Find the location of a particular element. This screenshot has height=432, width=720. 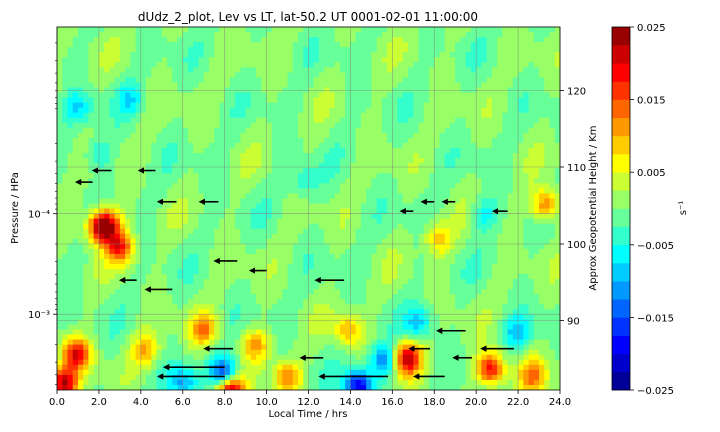

x-tick-label: 18.0 is located at coordinates (434, 402).